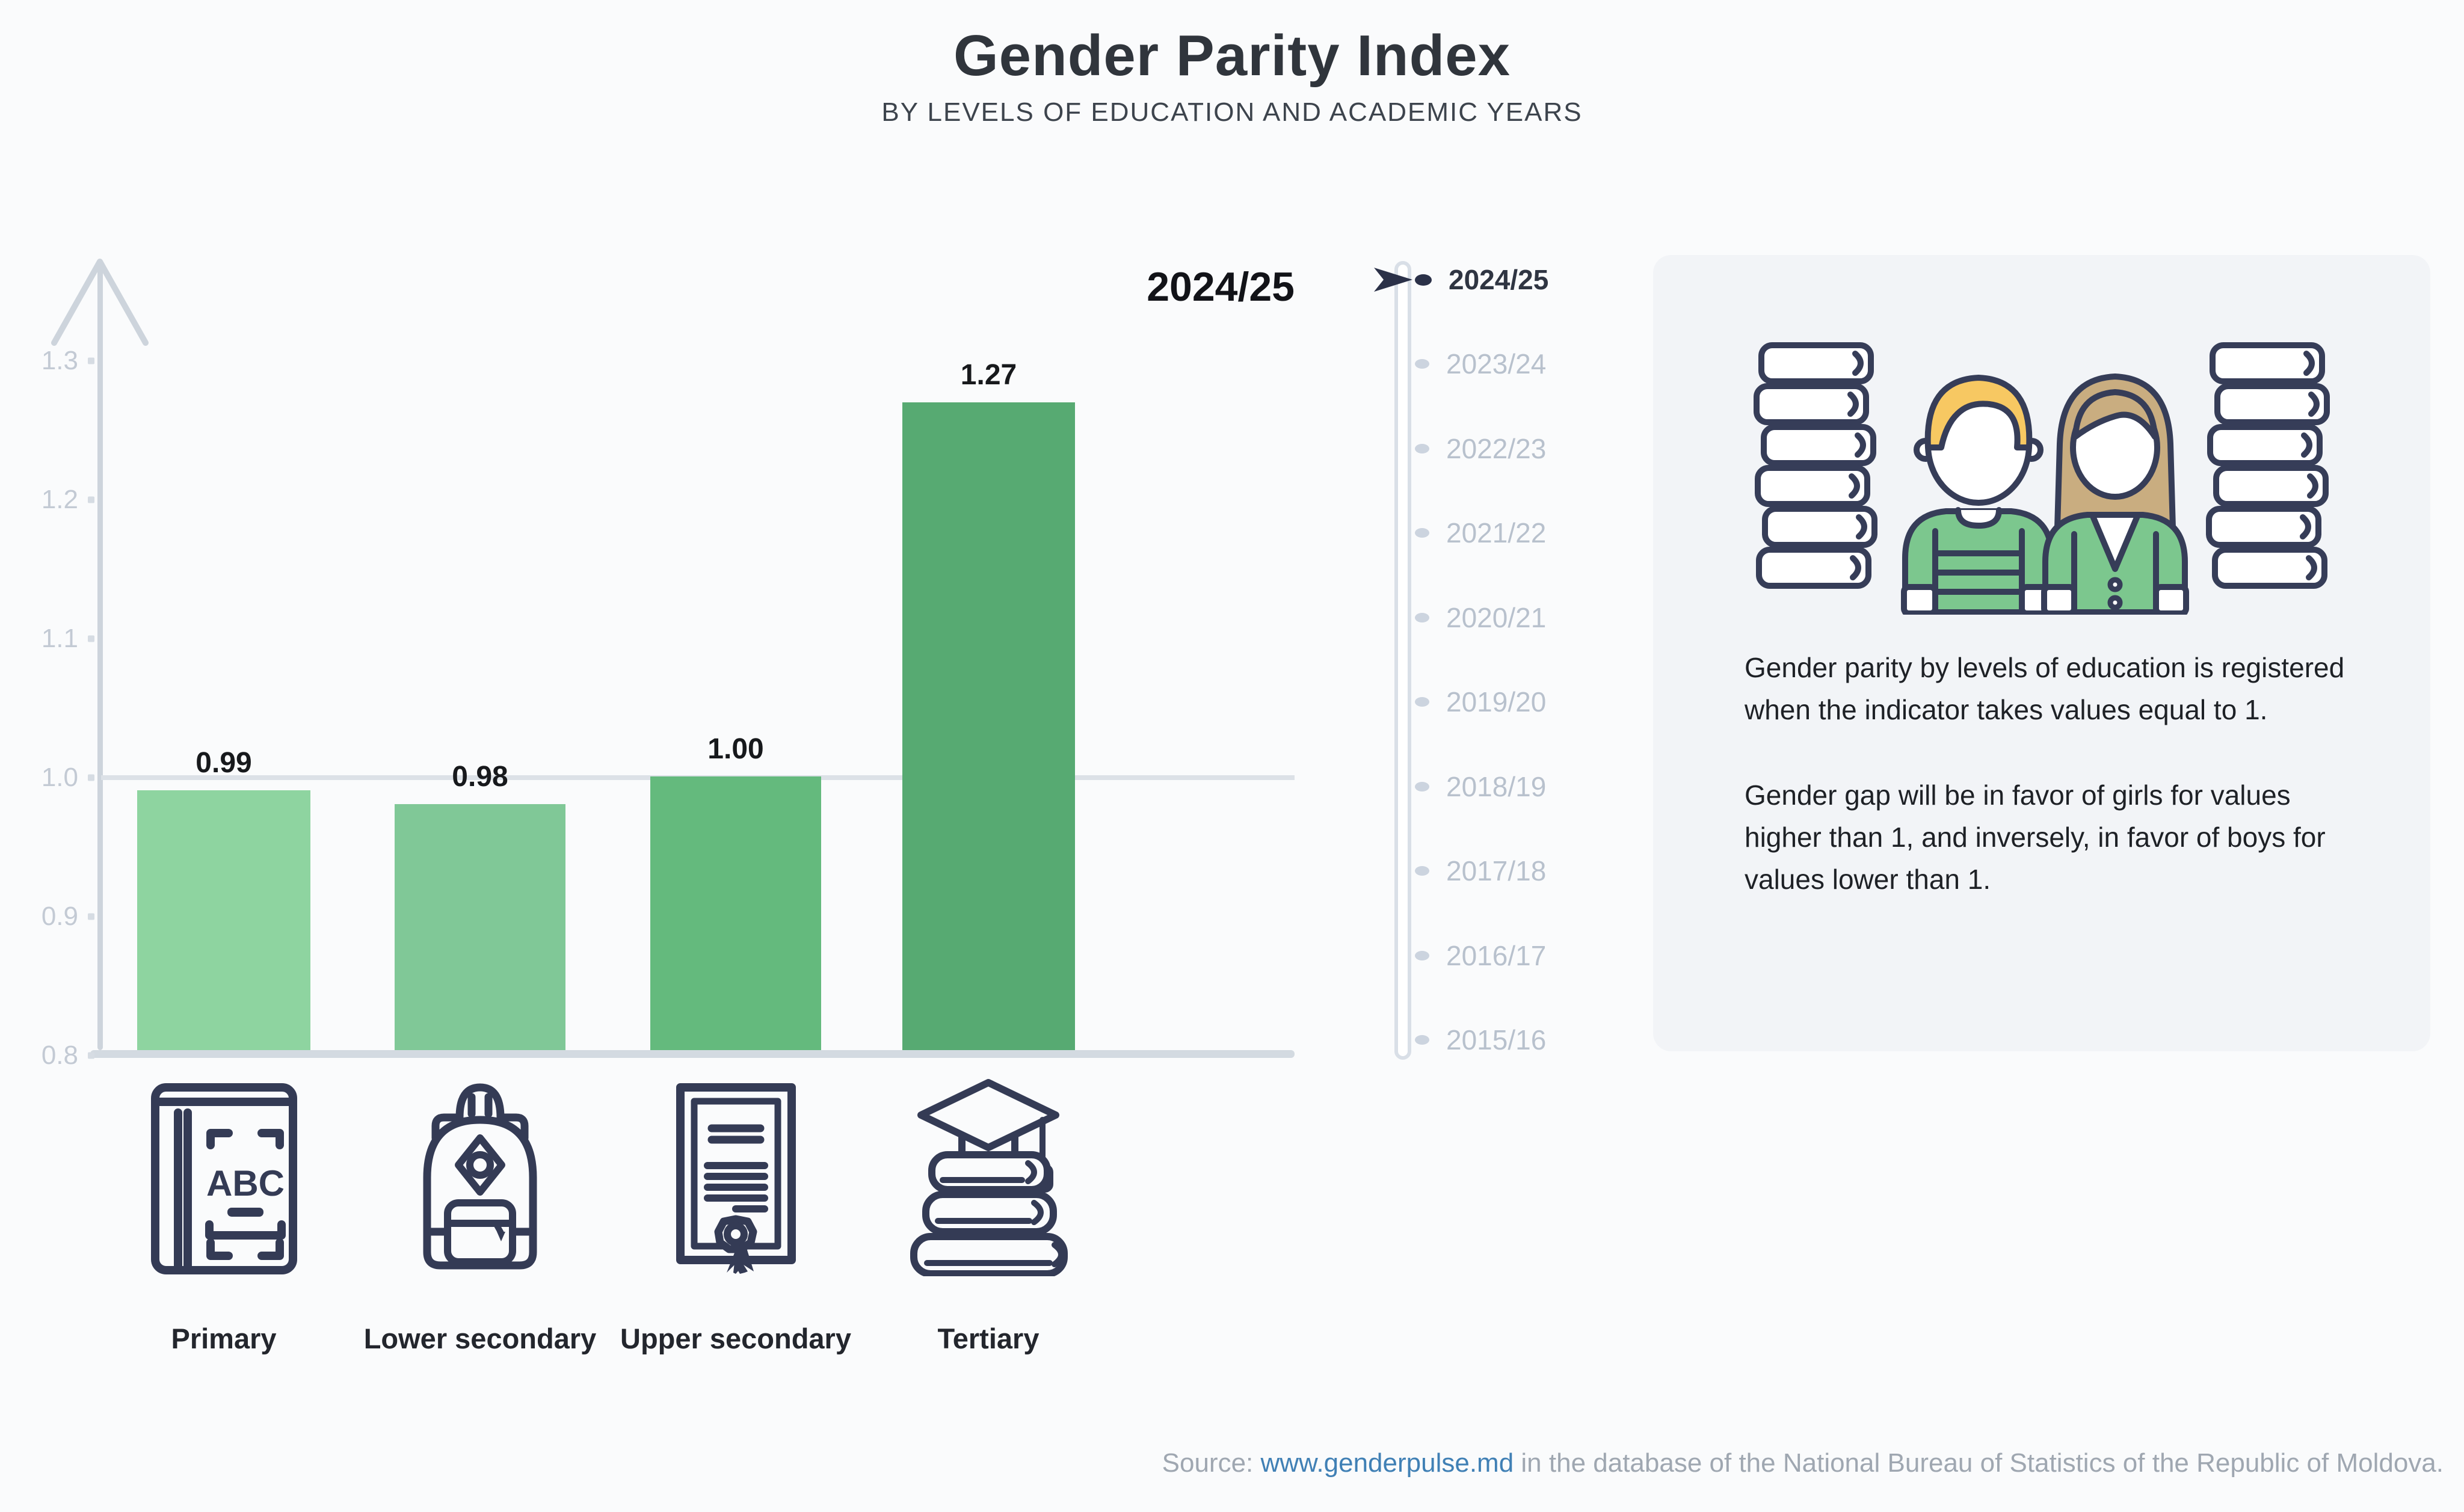  I want to click on year-option-2019-20: 2019/20, so click(1481, 702).